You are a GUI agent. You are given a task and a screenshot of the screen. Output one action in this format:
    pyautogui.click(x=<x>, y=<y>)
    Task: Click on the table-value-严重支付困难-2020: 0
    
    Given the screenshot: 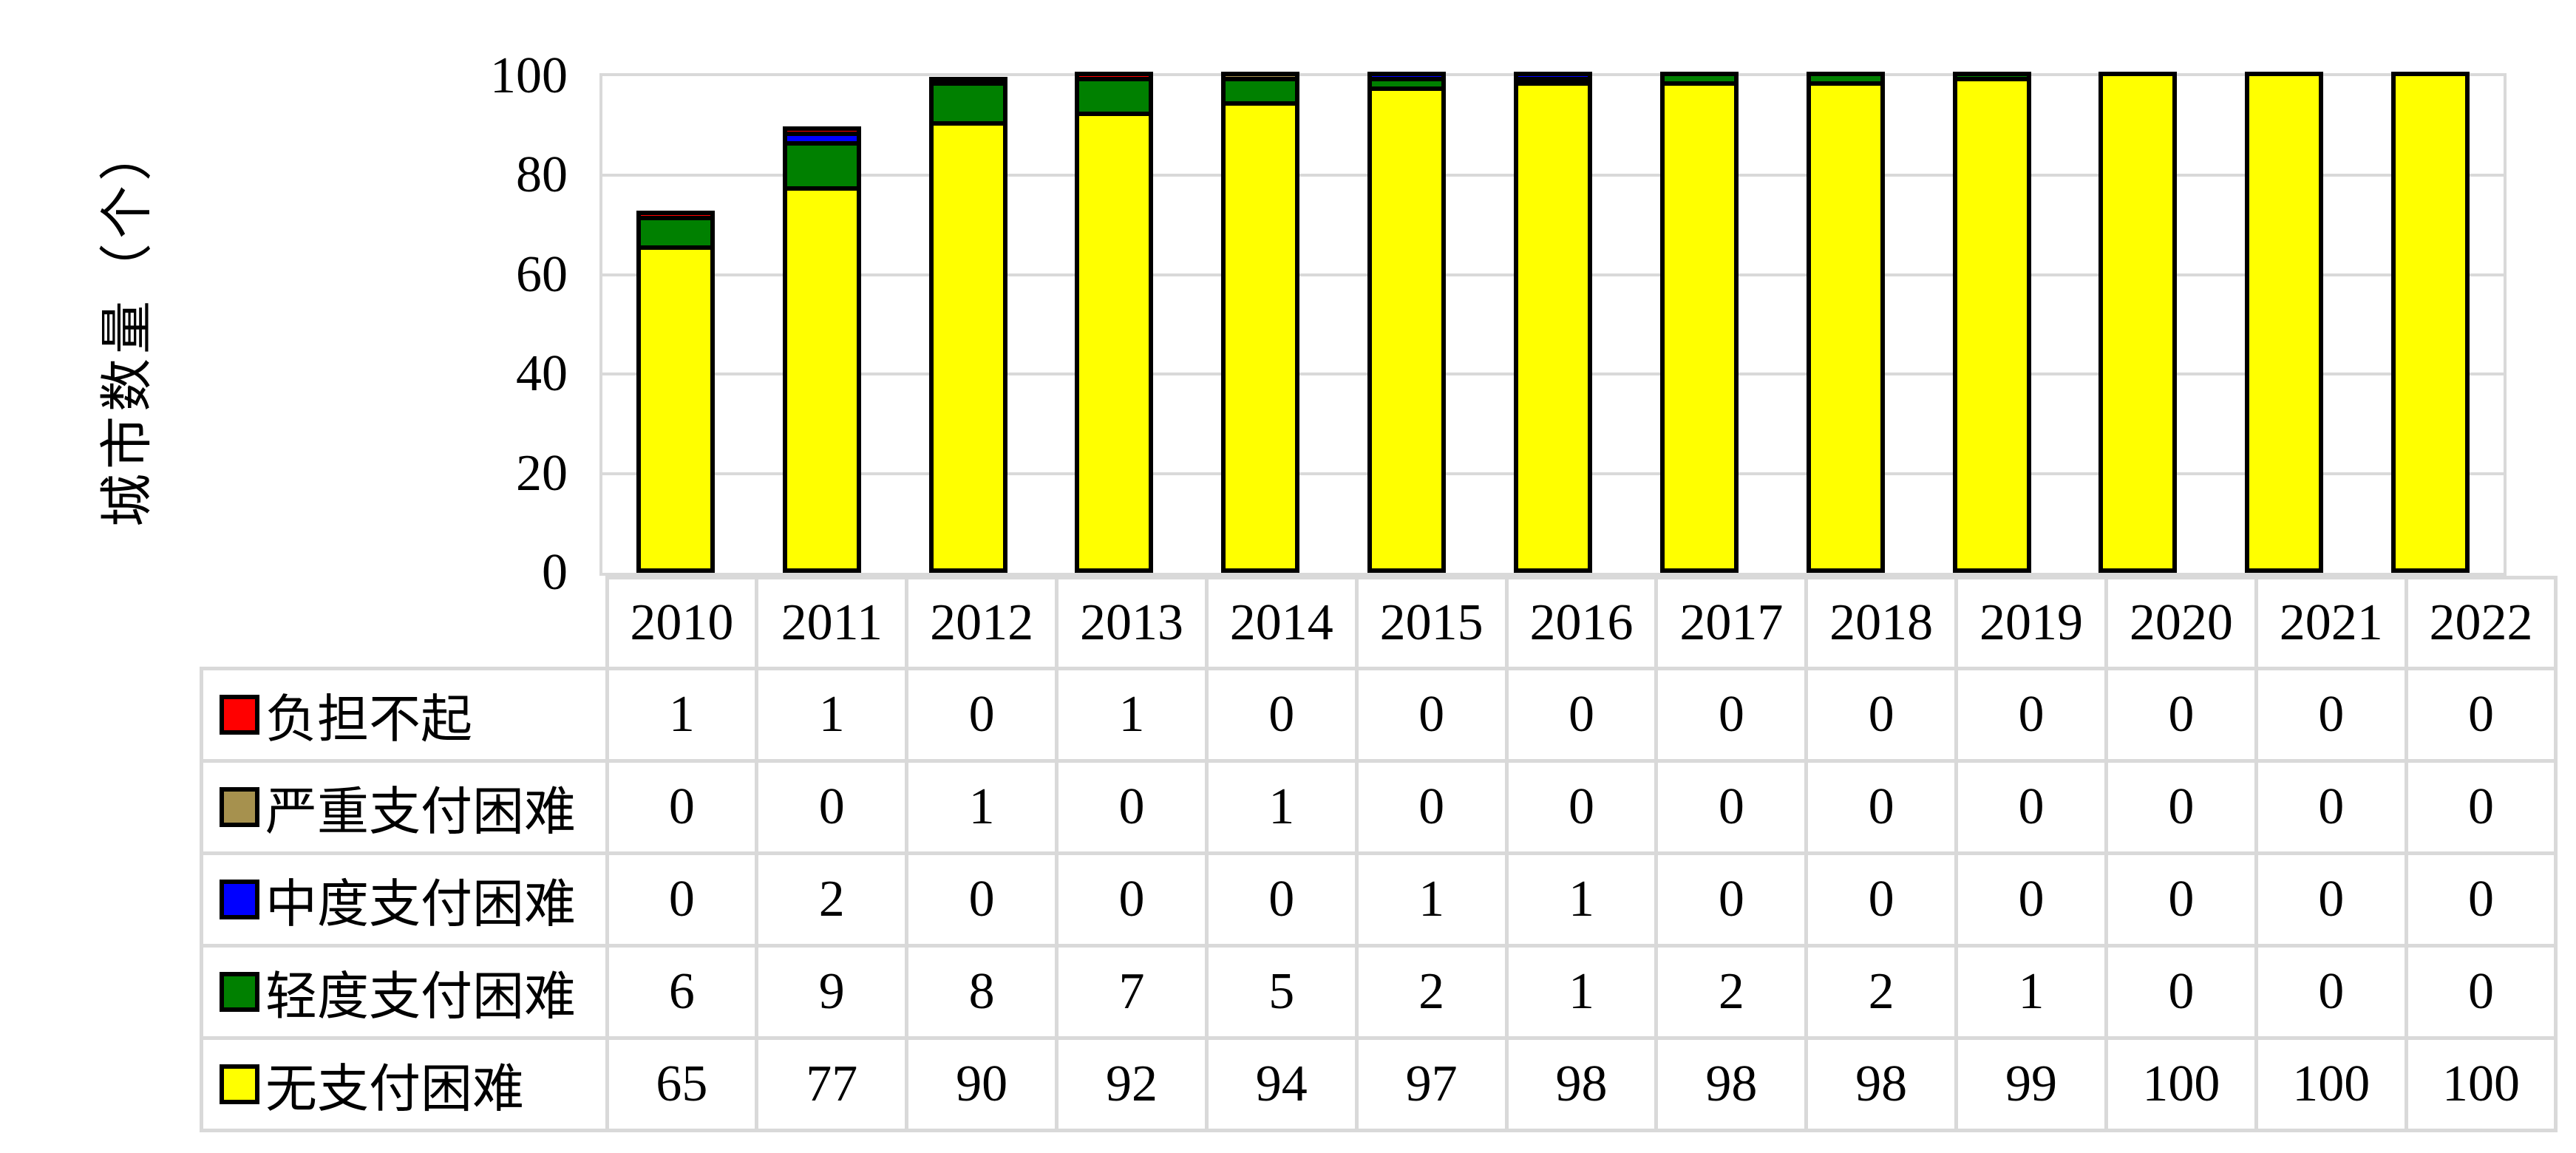 What is the action you would take?
    pyautogui.click(x=2181, y=807)
    